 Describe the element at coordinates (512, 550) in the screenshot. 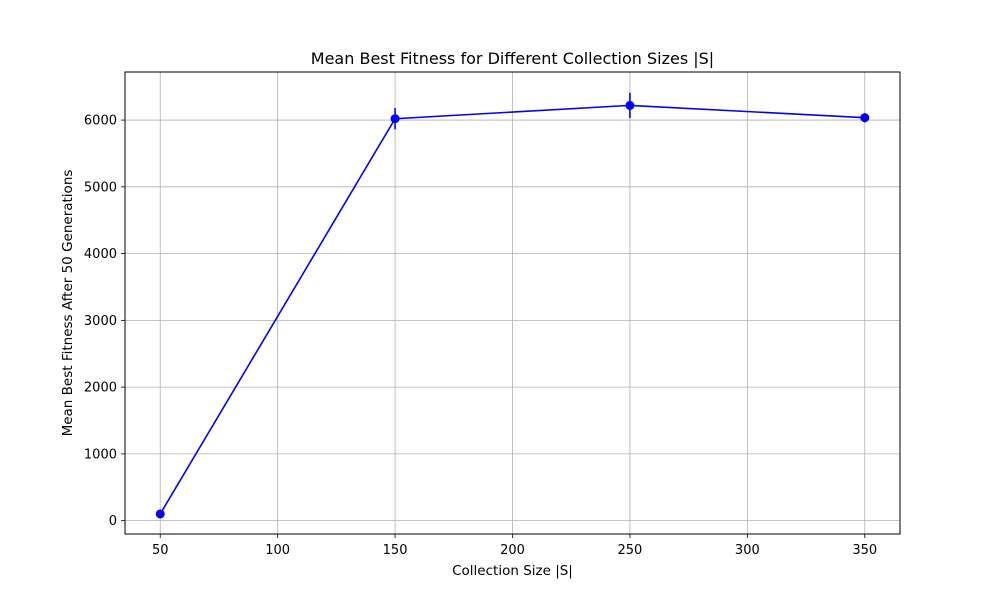

I see `x-tick-label: 200` at that location.